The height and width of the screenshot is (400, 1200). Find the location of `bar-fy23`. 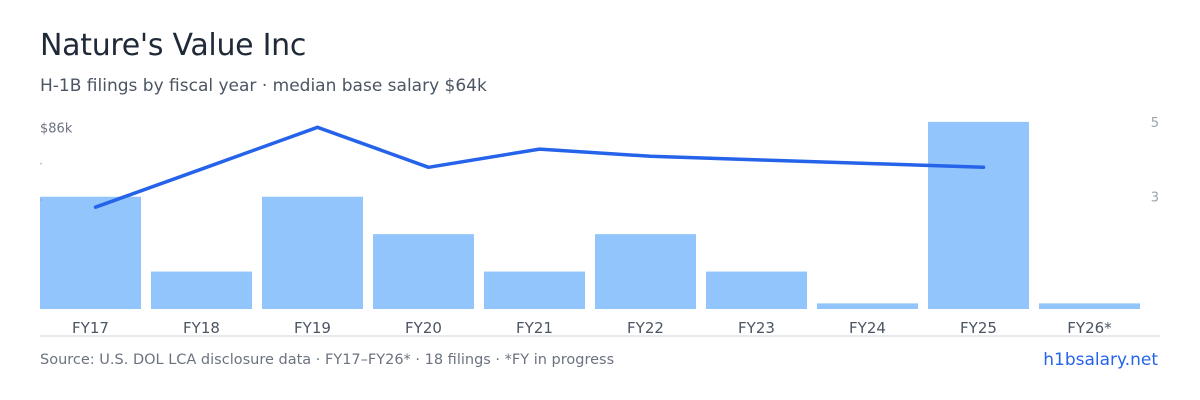

bar-fy23 is located at coordinates (756, 290).